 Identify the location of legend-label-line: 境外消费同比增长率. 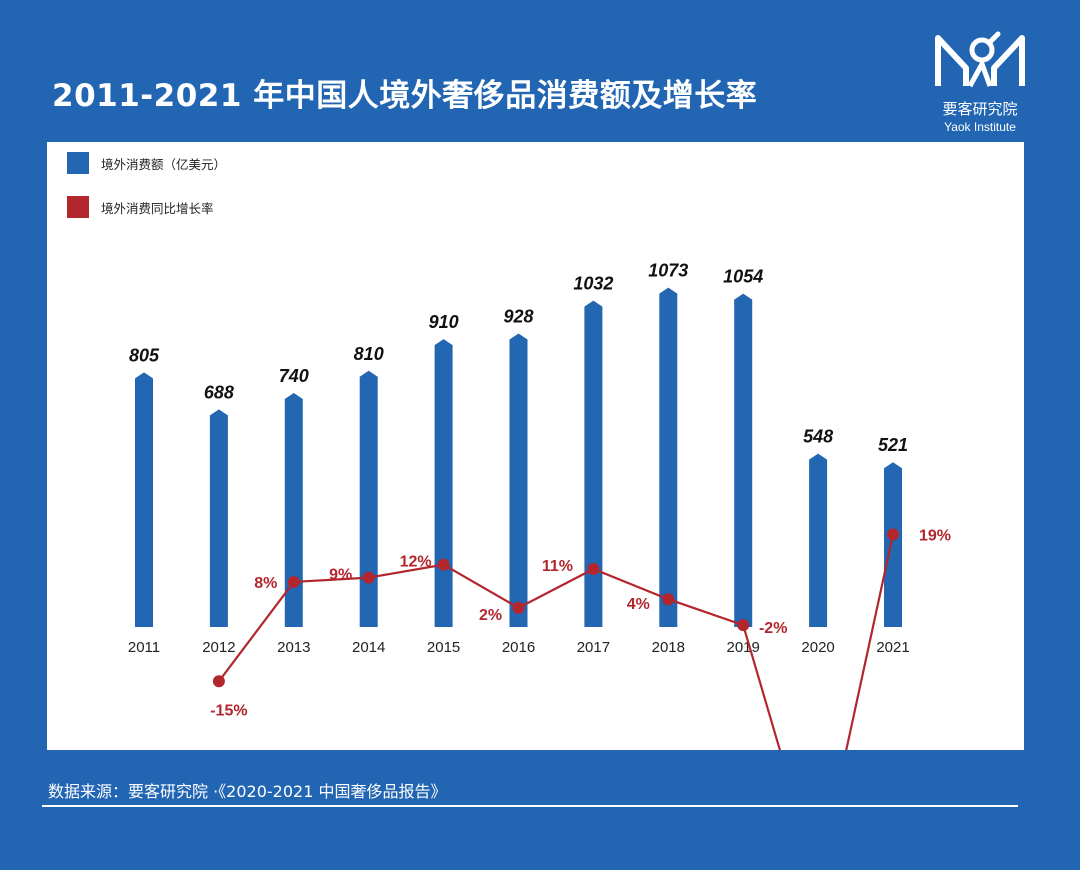
(157, 208).